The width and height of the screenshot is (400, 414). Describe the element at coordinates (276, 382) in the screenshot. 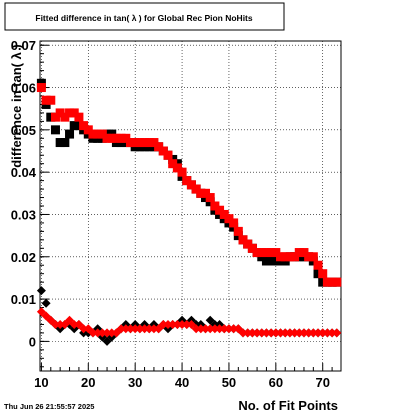

I see `x-tick-label: 60` at that location.